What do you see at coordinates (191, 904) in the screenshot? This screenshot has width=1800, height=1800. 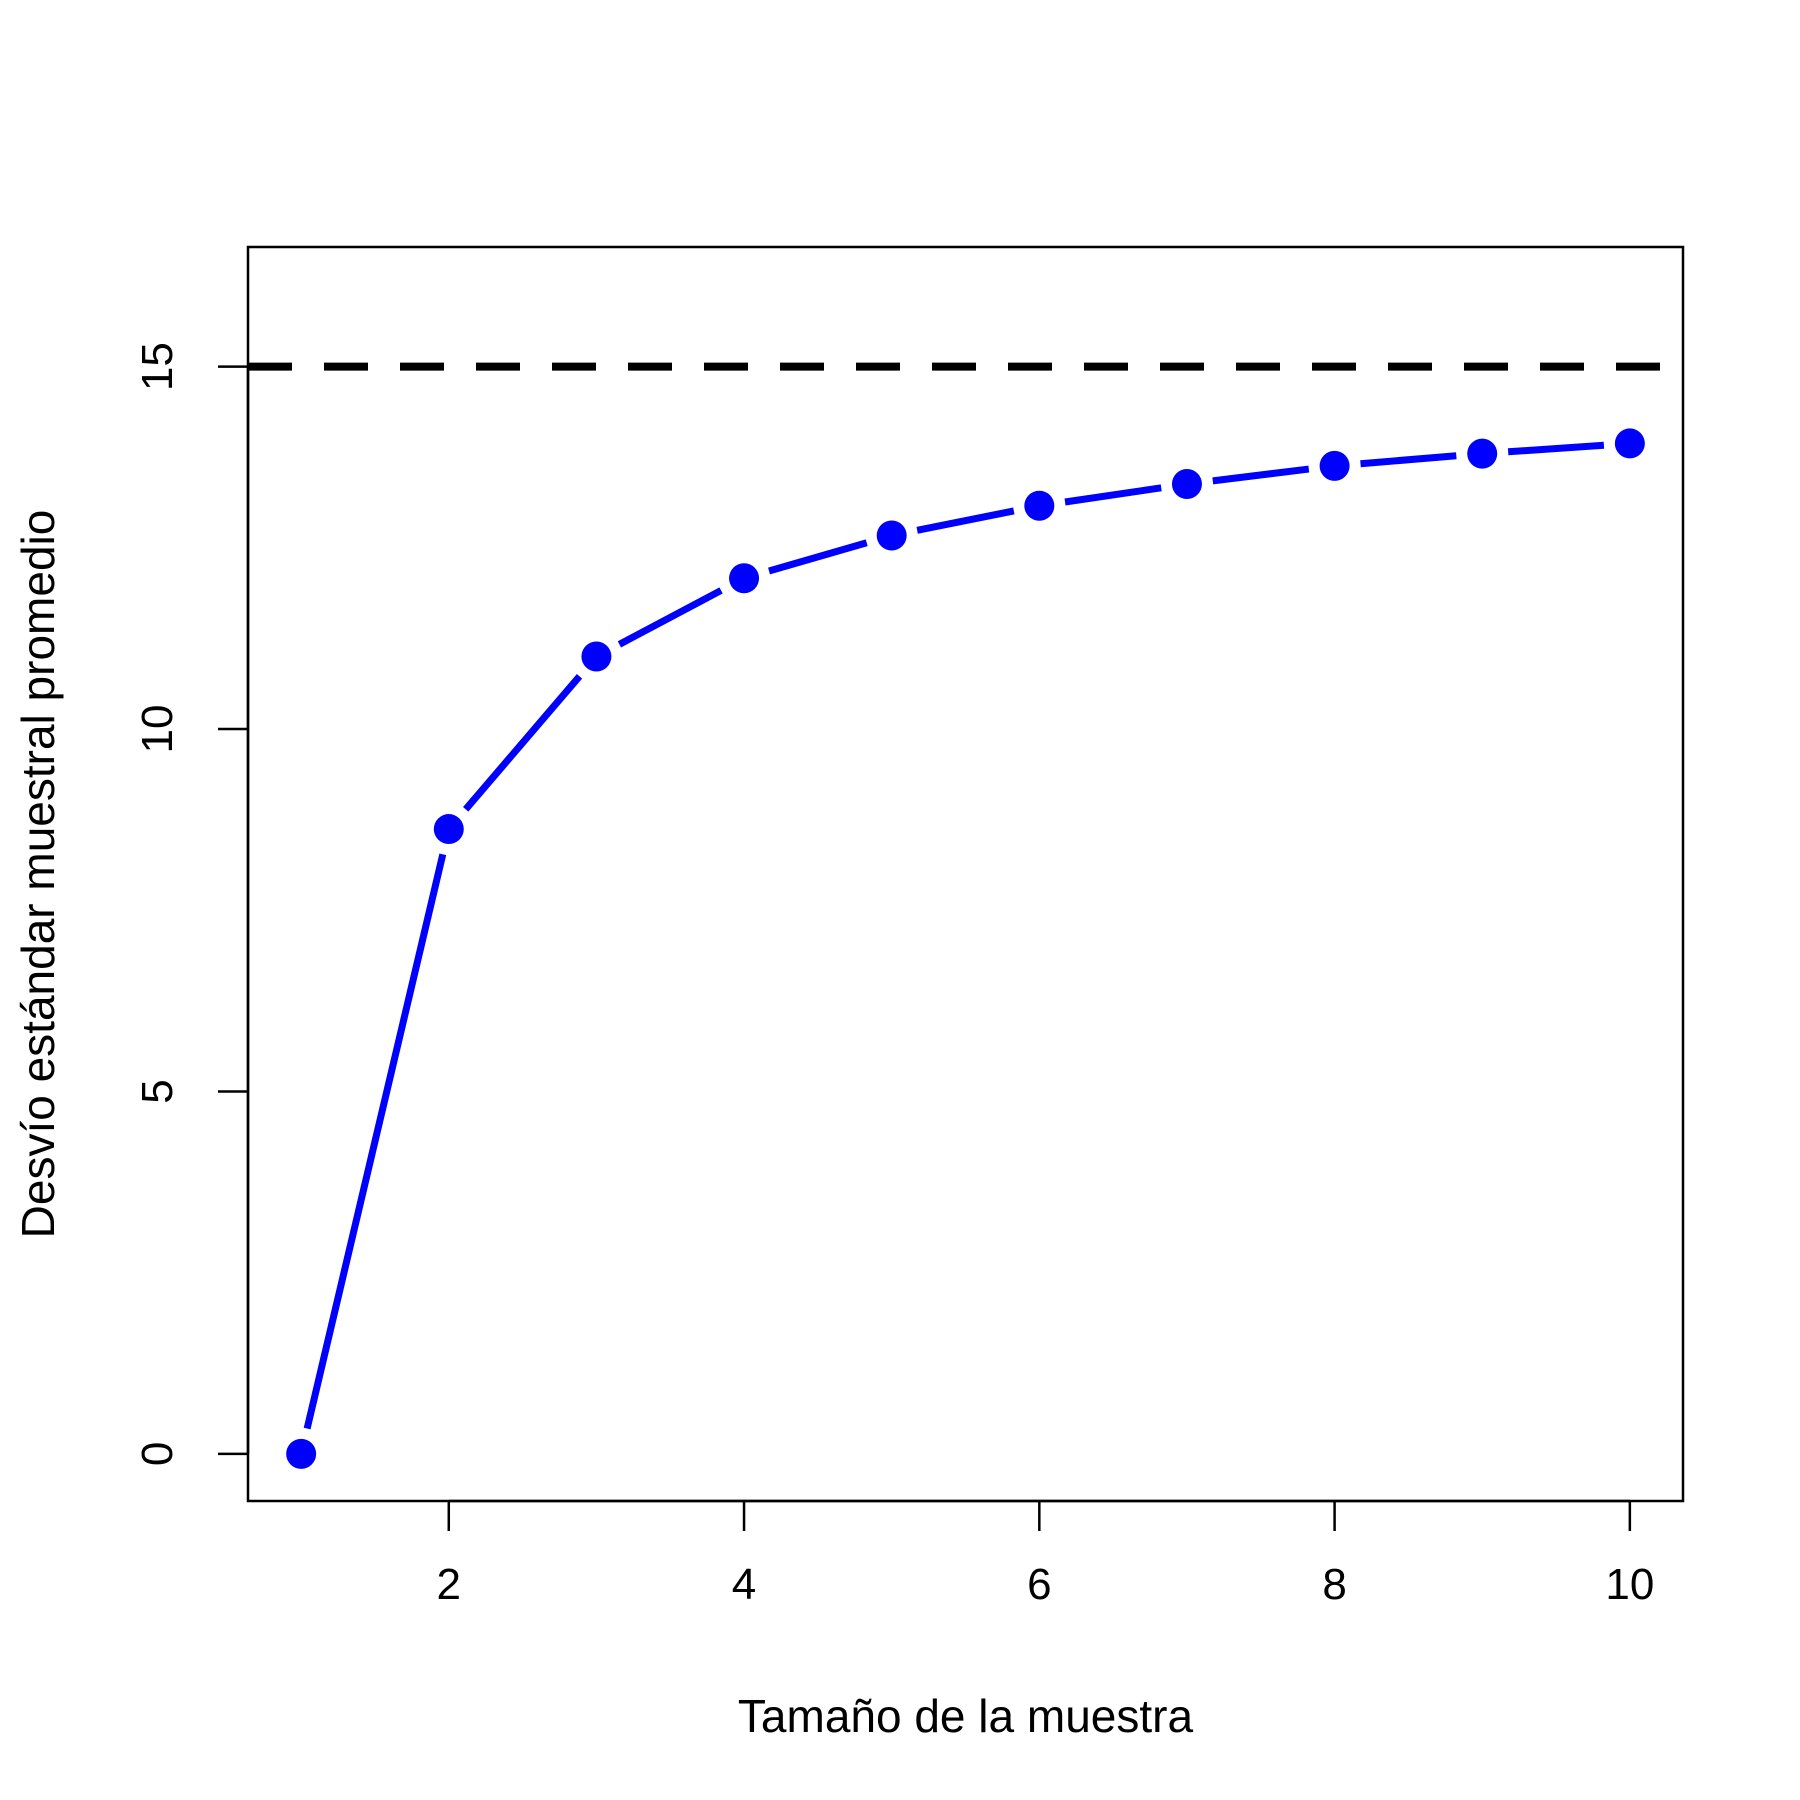 I see `y-axis: 0 5 10 15` at bounding box center [191, 904].